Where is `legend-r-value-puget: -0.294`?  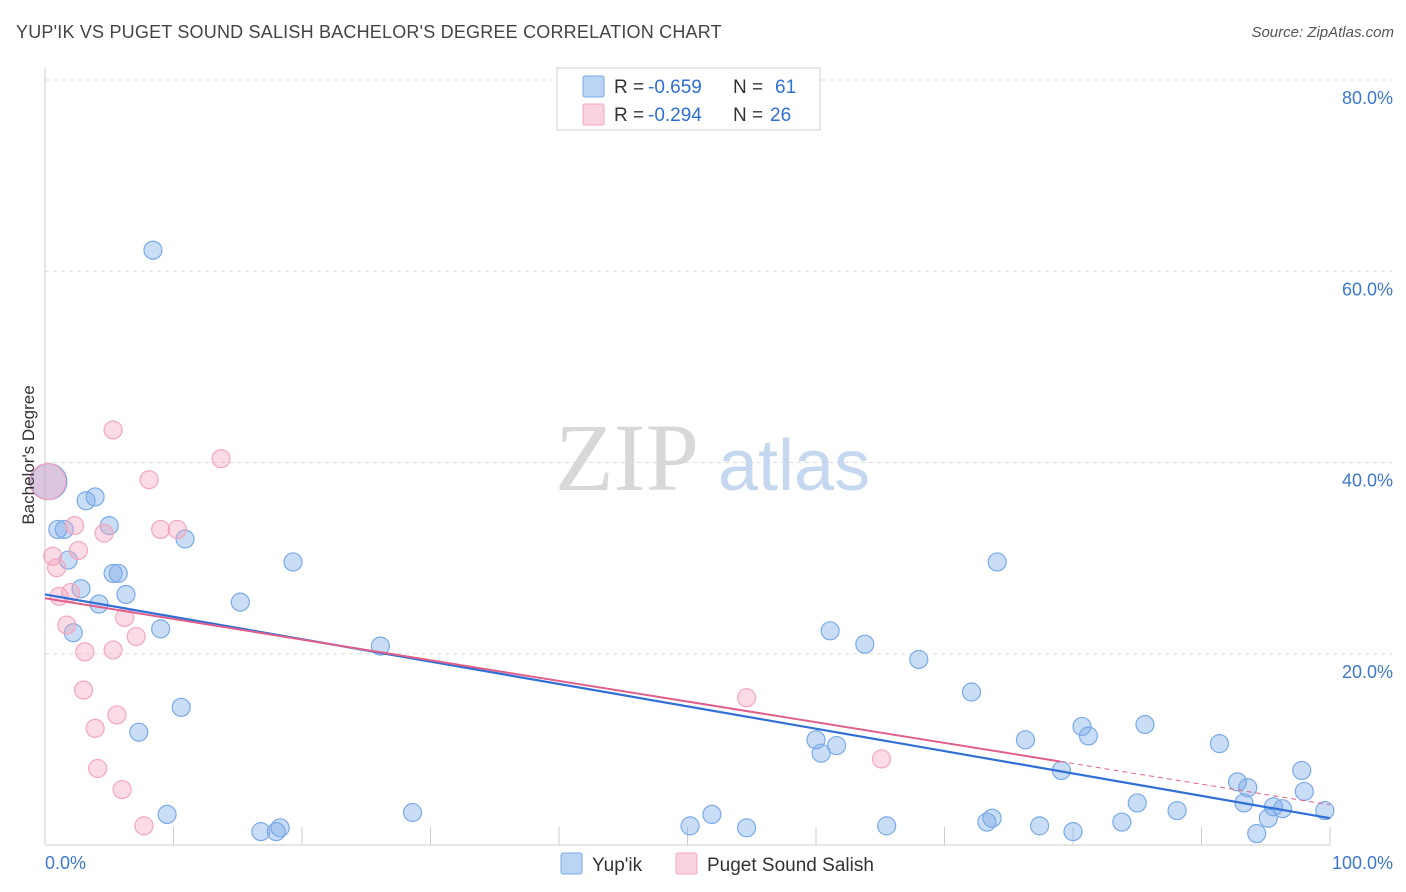
legend-r-value-puget: -0.294 is located at coordinates (675, 115).